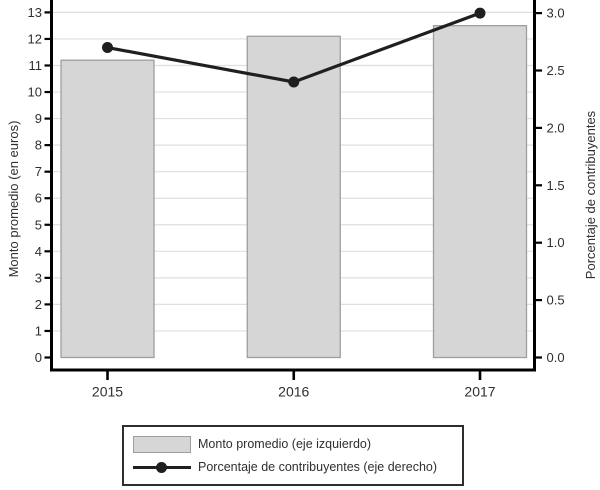  Describe the element at coordinates (35, 38) in the screenshot. I see `left-tick-label: 12` at that location.